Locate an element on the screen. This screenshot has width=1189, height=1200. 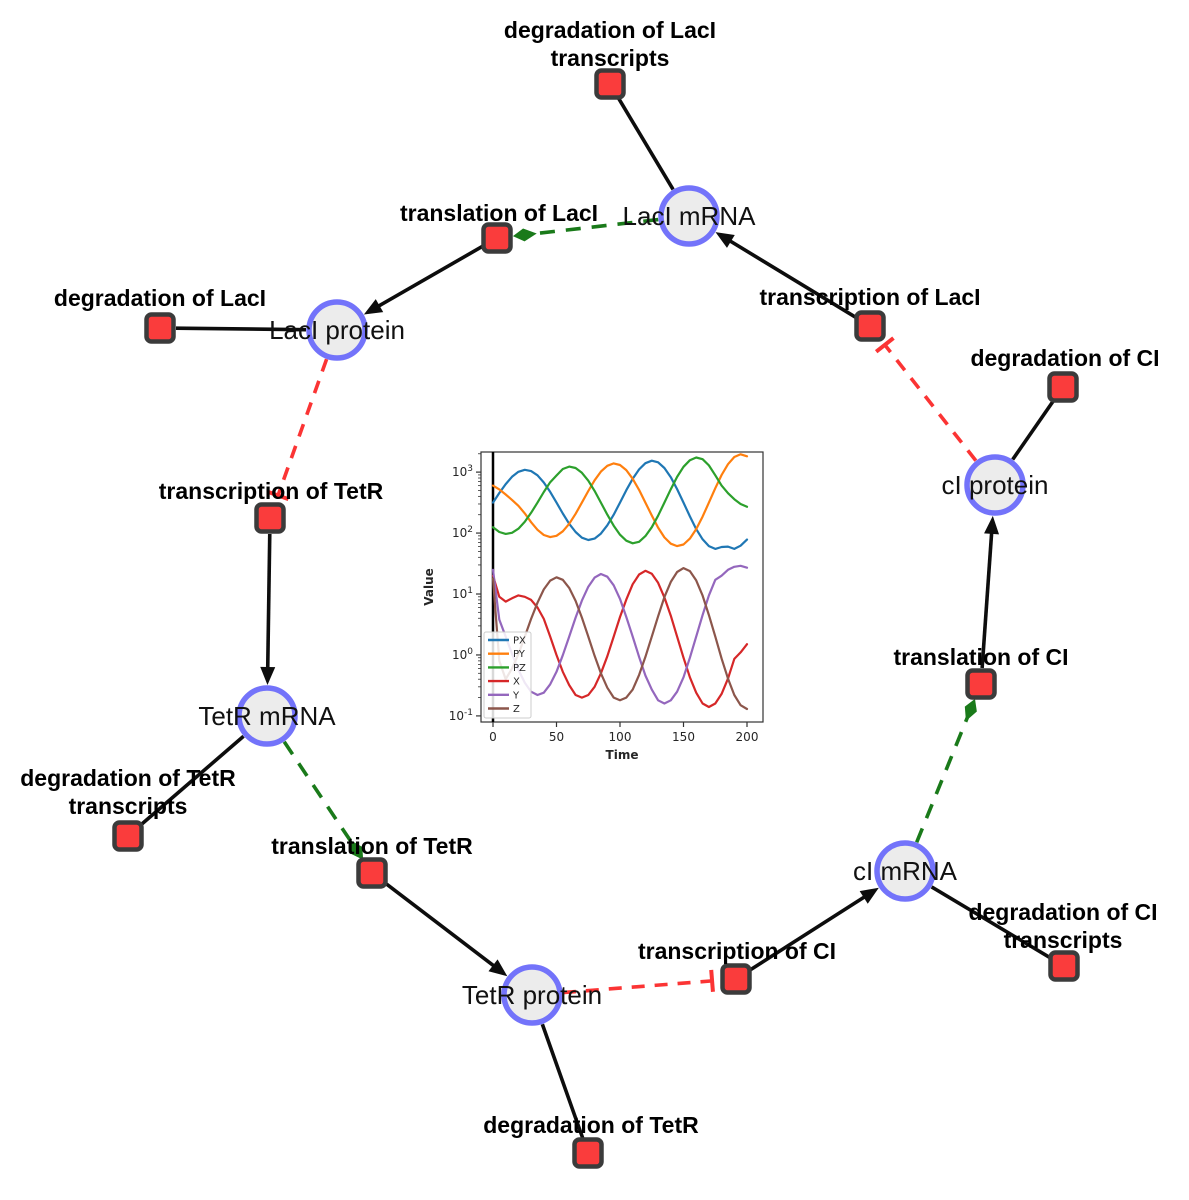
edge-translation-tetr-tetr-protein is located at coordinates (445, 929).